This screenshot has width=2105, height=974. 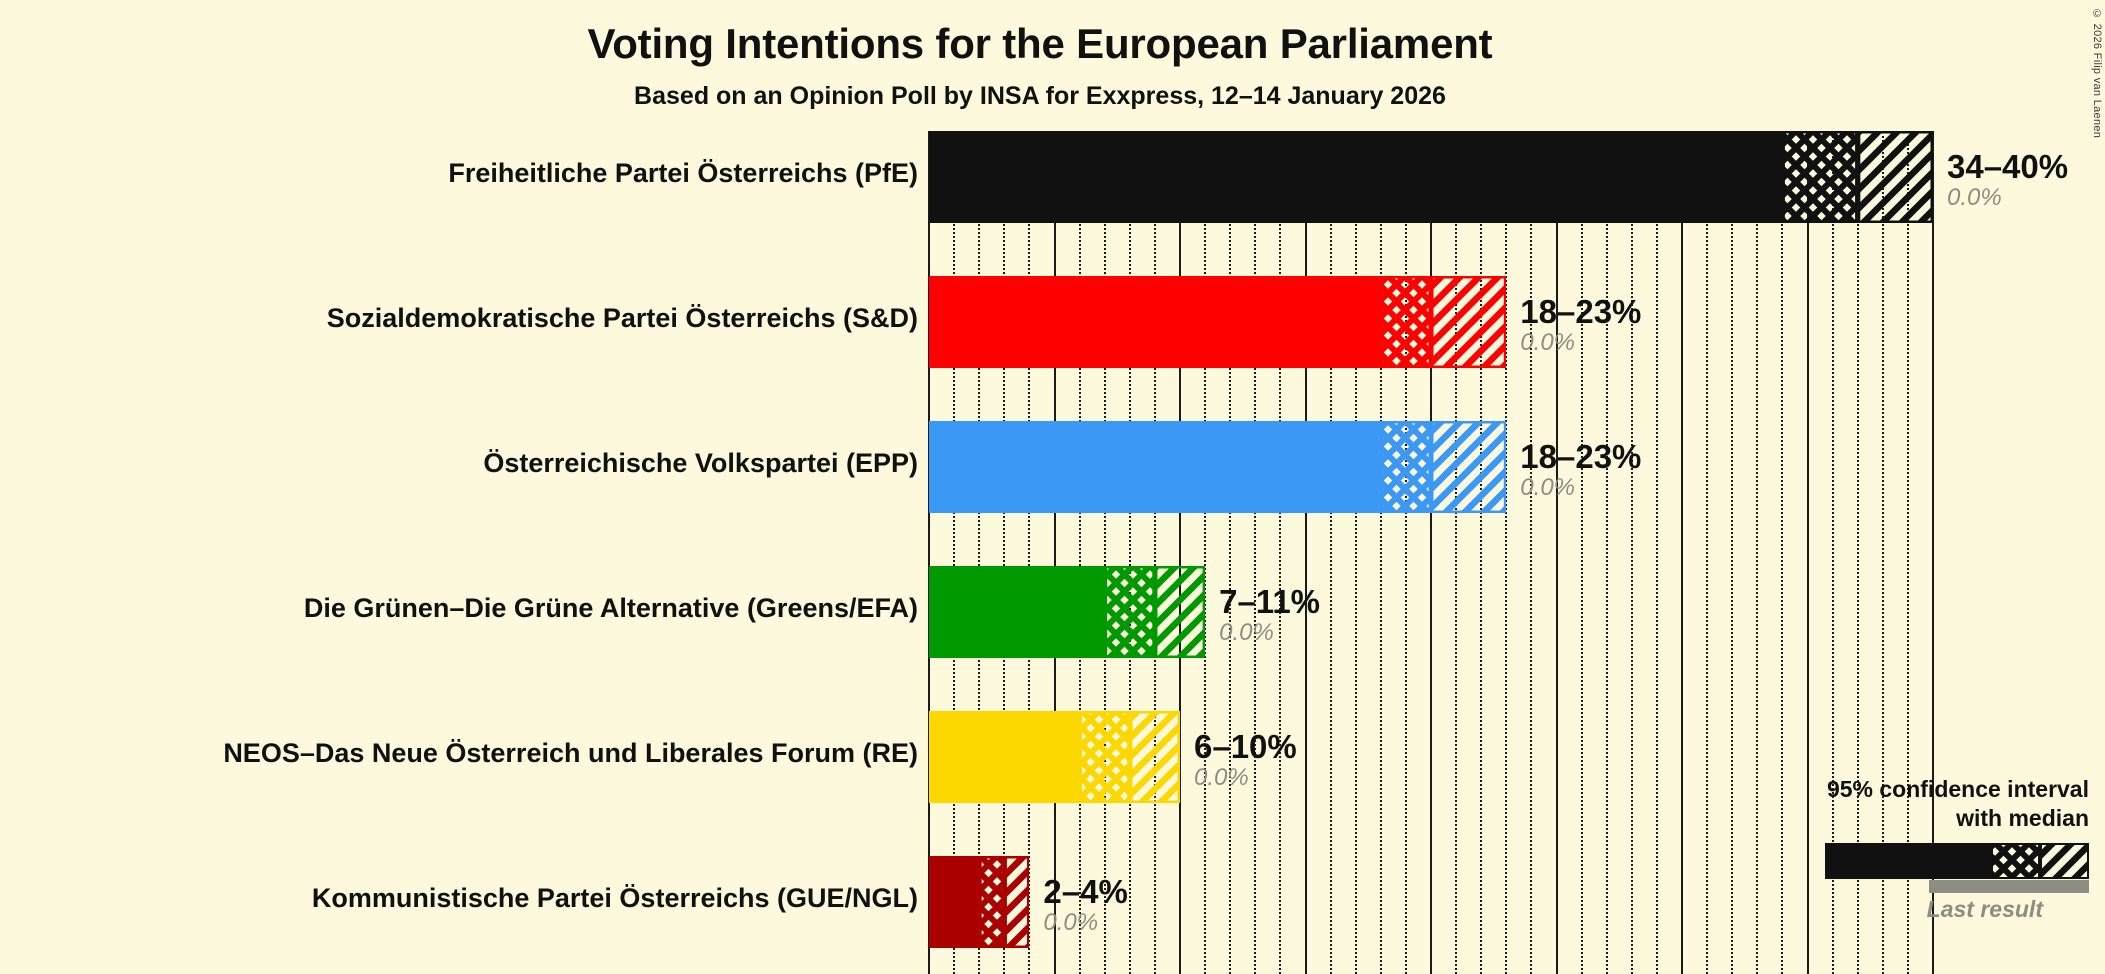 What do you see at coordinates (700, 463) in the screenshot?
I see `party-label: Österreichische Volkspartei (EPP)` at bounding box center [700, 463].